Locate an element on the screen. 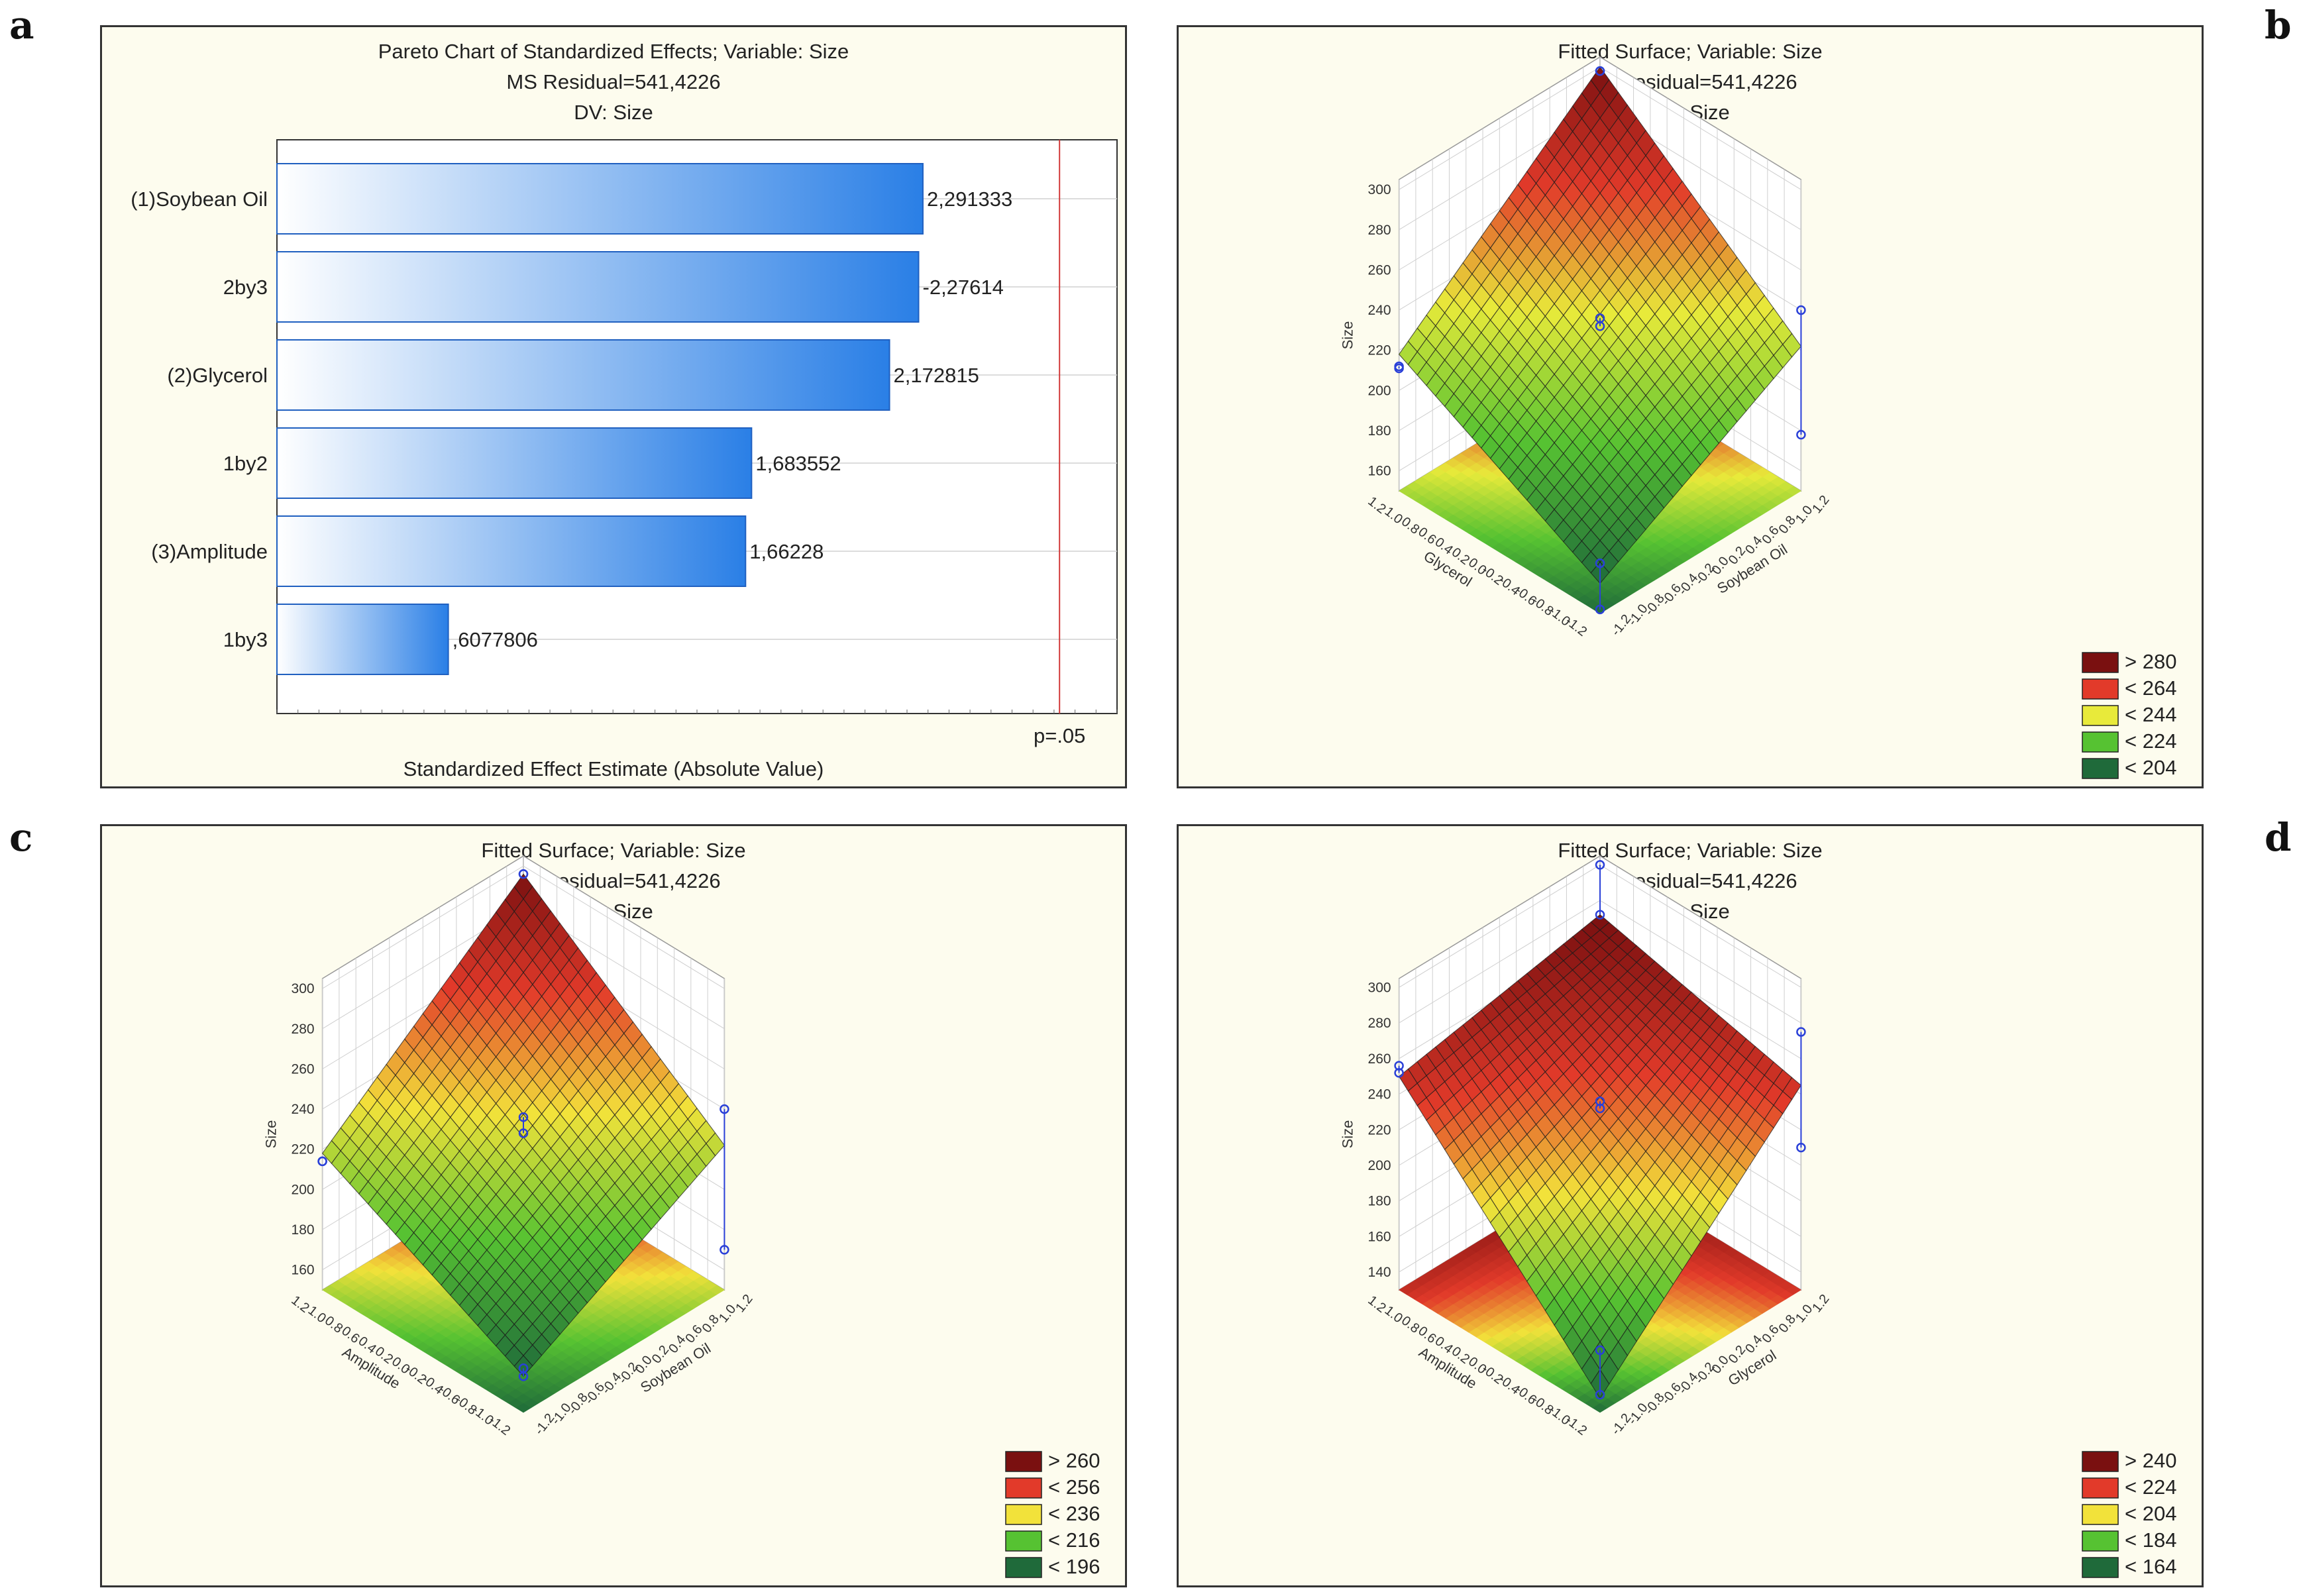 This screenshot has width=2299, height=1596. surface-cell is located at coordinates (523, 1366).